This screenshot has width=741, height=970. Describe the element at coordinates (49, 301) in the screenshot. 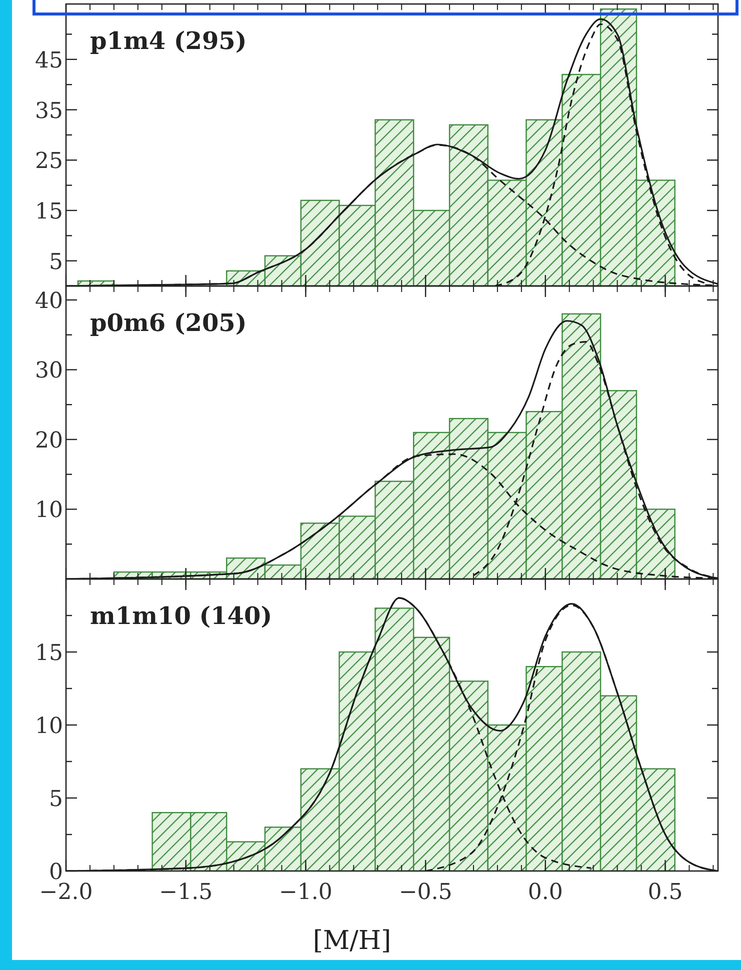

I see `y-tick-label: 40` at that location.